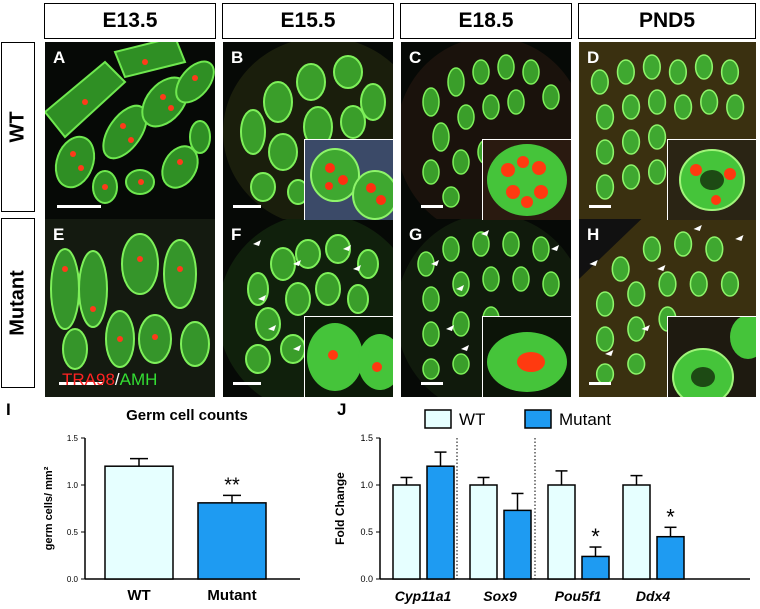 This screenshot has height=609, width=760. I want to click on inset-c-image, so click(527, 180).